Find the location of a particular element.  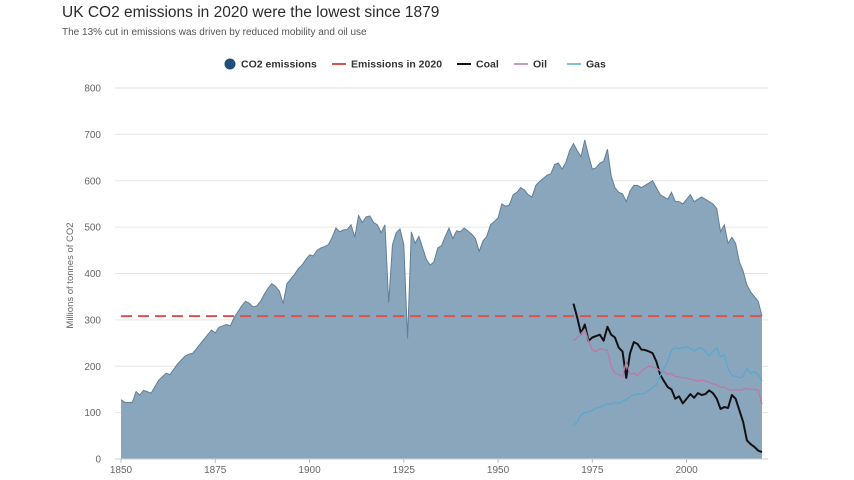

y-tick-label: 400 is located at coordinates (92, 274).